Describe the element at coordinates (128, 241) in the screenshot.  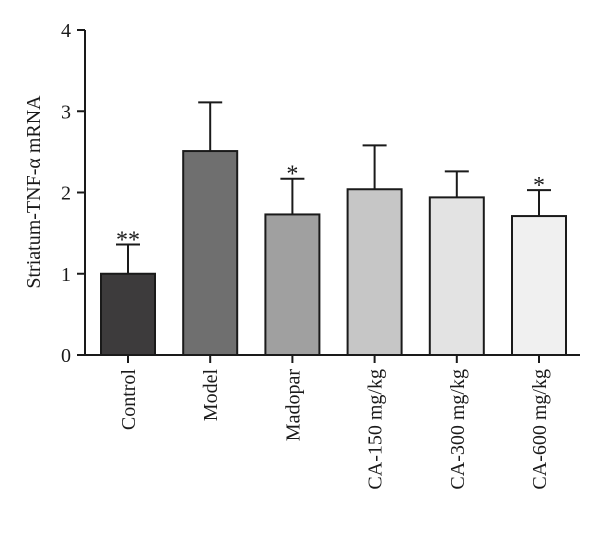
I see `significance-marker: **` at that location.